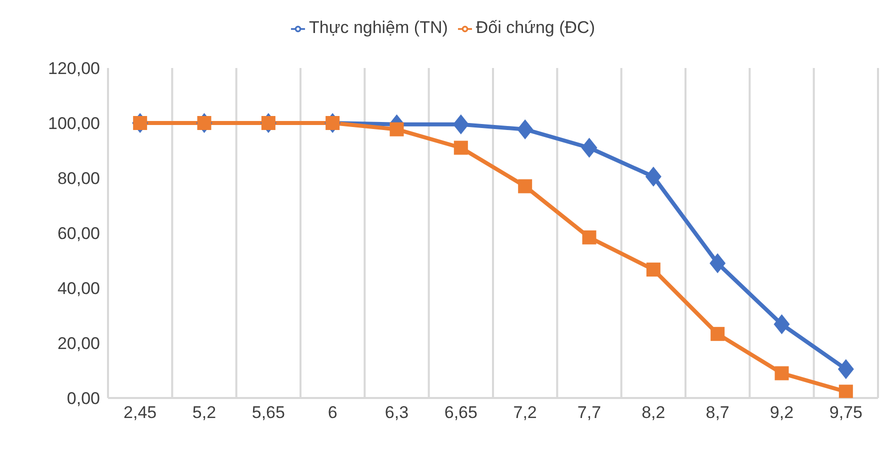 The image size is (894, 450). Describe the element at coordinates (845, 412) in the screenshot. I see `x-tick-label: 9,75` at that location.